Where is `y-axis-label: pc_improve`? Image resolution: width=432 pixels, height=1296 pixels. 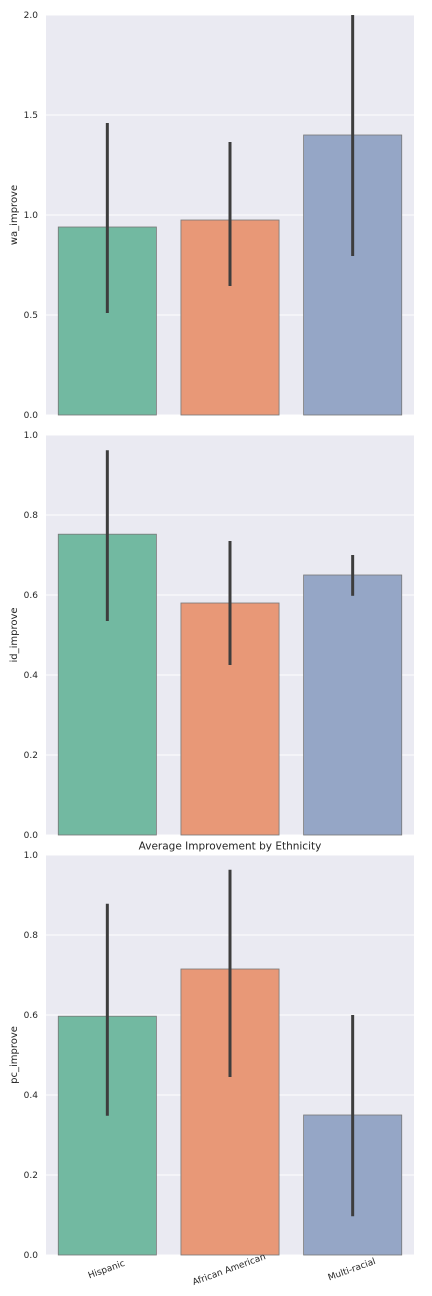
y-axis-label: pc_improve is located at coordinates (14, 1055).